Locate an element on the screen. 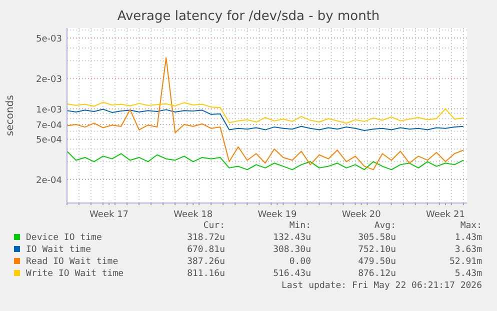 This screenshot has height=311, width=497. y-tick-label: 7e-04 is located at coordinates (49, 125).